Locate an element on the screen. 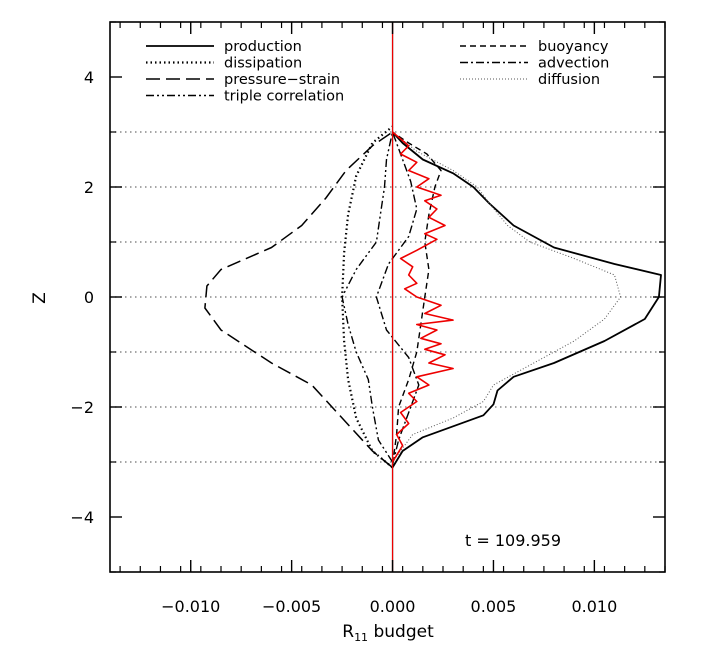  y-tick-label: 4 is located at coordinates (89, 77).